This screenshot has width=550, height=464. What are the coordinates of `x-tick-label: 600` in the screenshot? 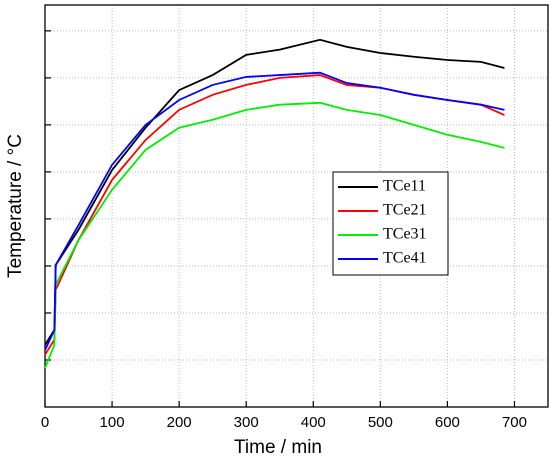 It's located at (447, 422).